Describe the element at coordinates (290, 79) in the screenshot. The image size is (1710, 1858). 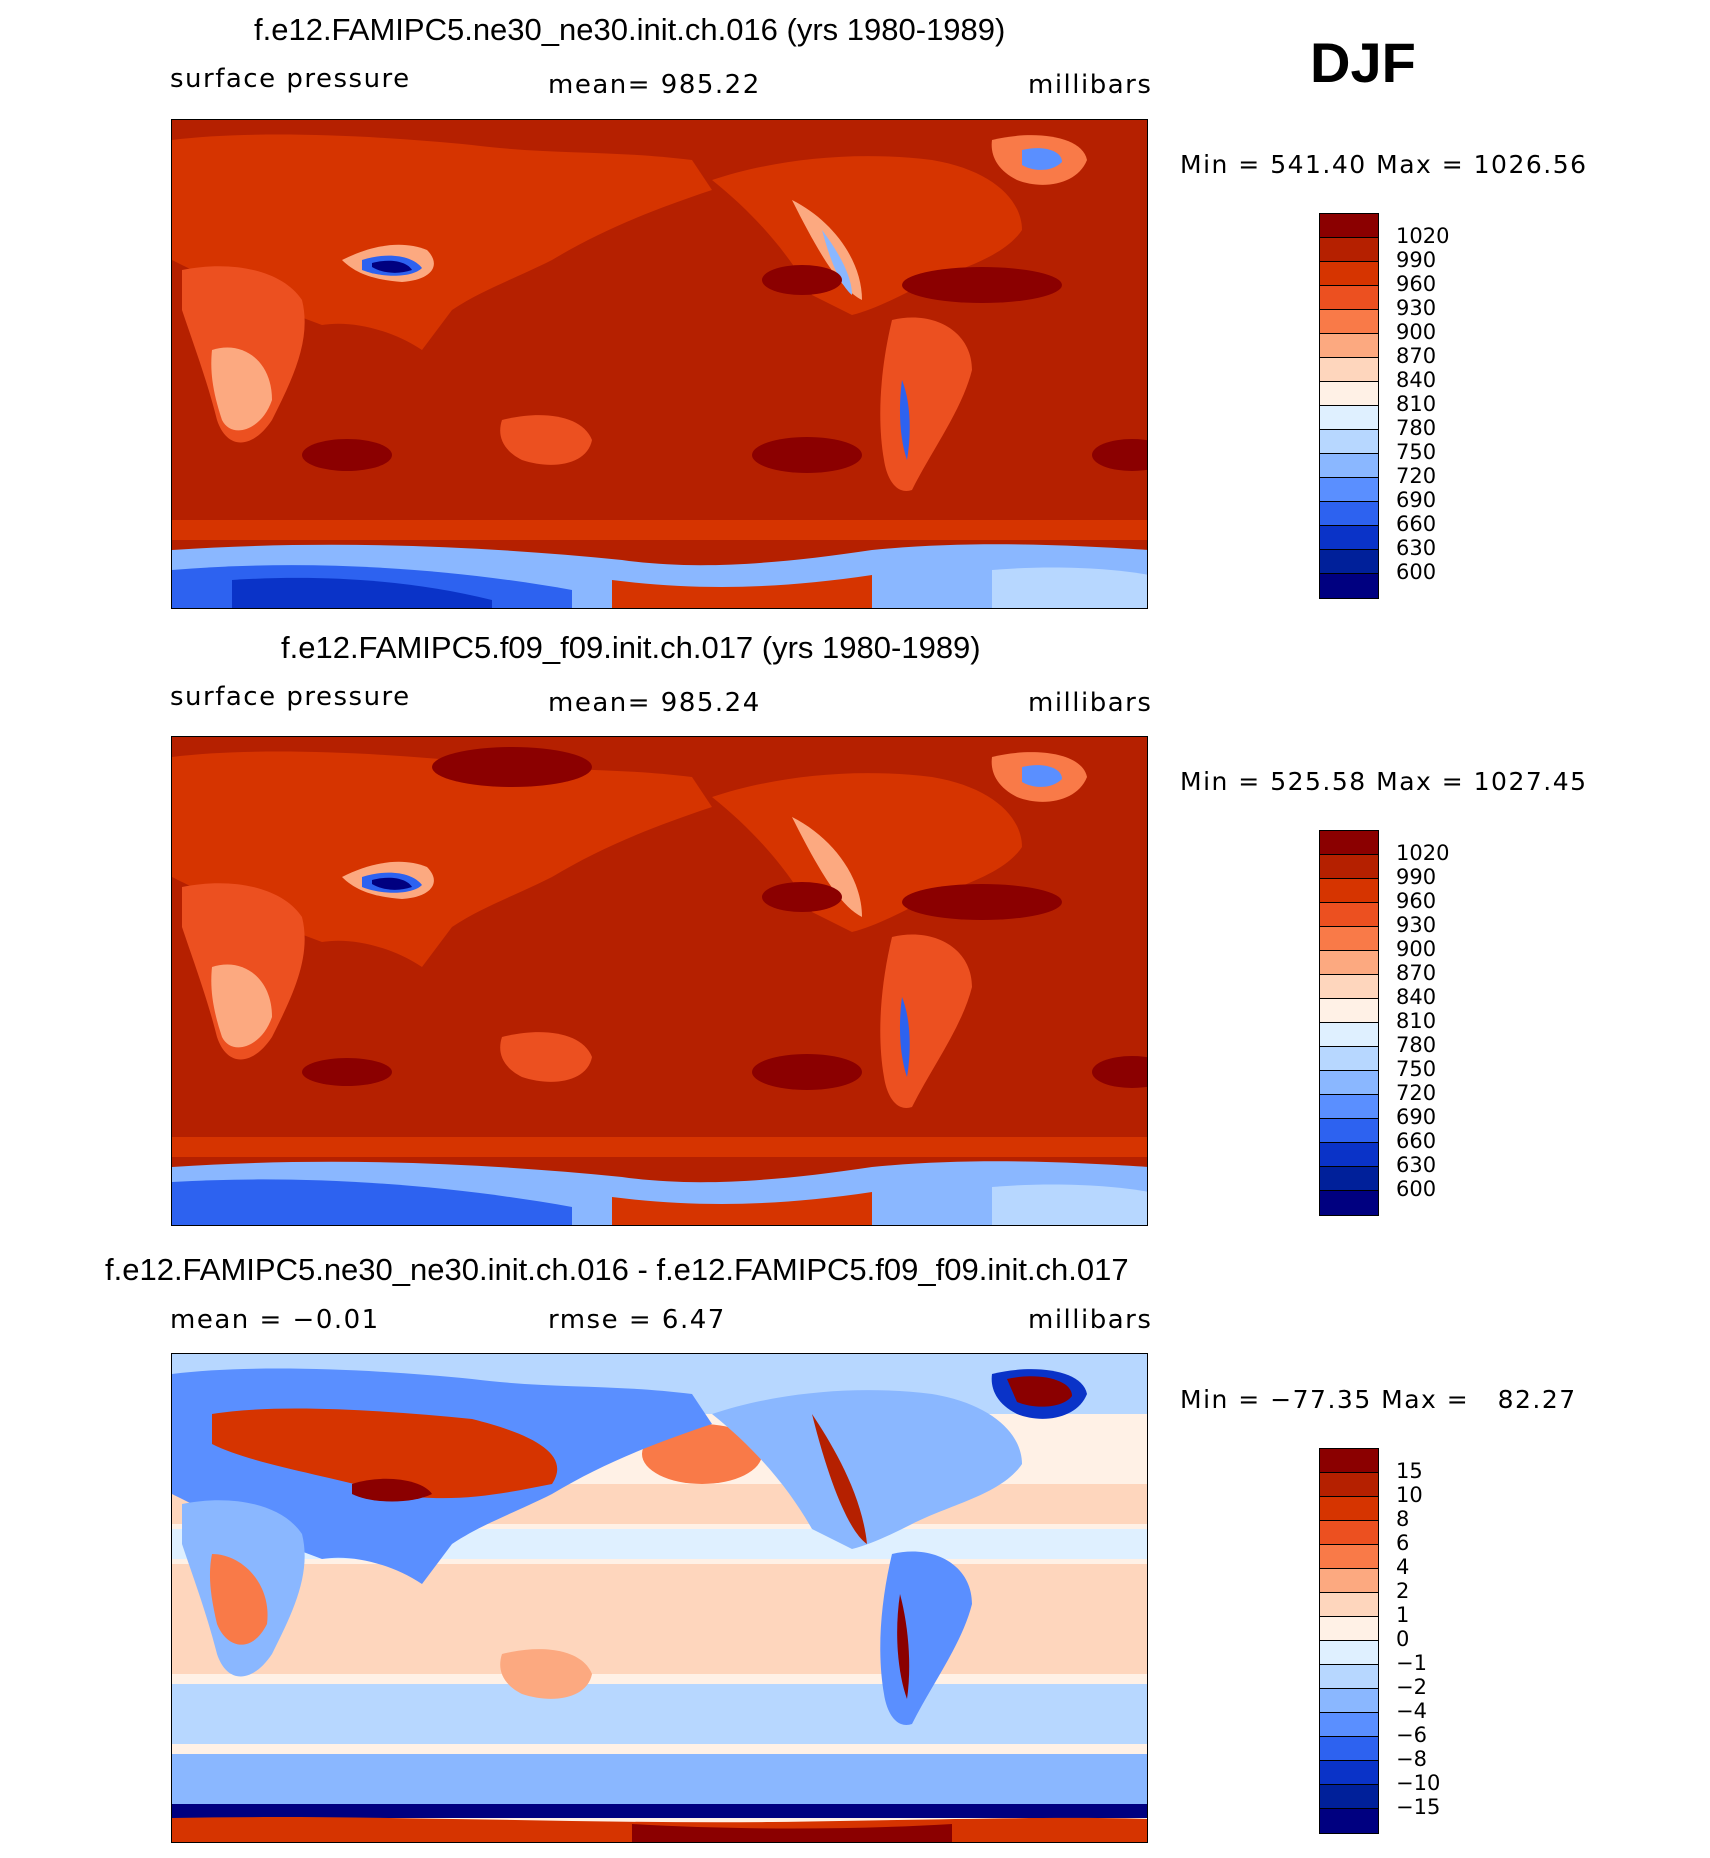
I see `panel-1-variable: surface pressure` at that location.